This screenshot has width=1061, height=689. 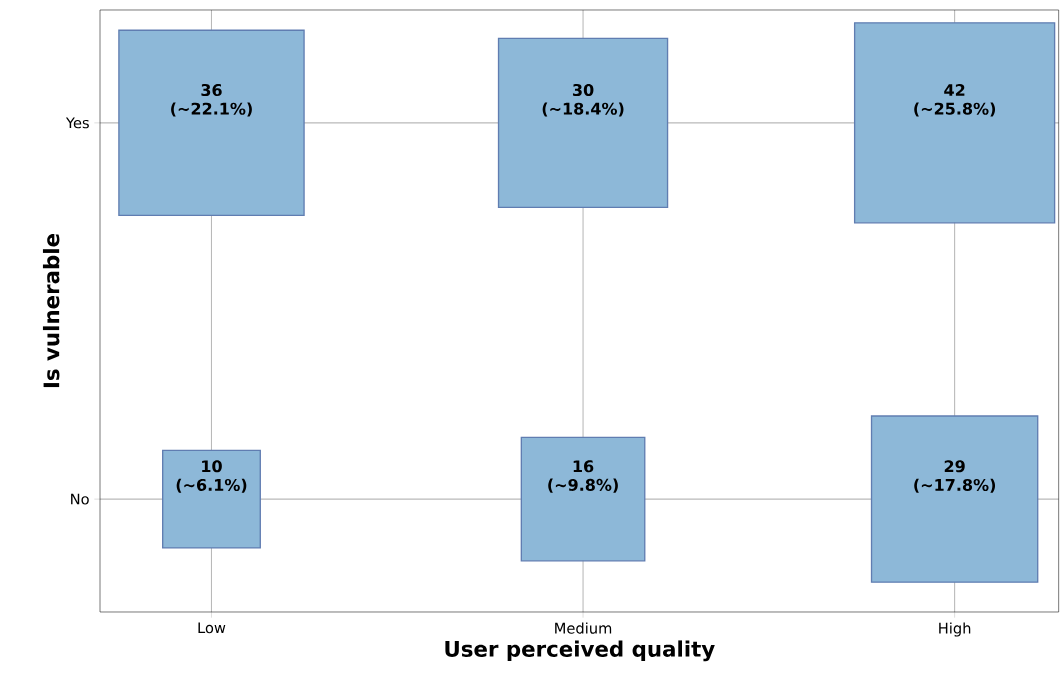 What do you see at coordinates (583, 485) in the screenshot?
I see `annotation: (~9.8%)` at bounding box center [583, 485].